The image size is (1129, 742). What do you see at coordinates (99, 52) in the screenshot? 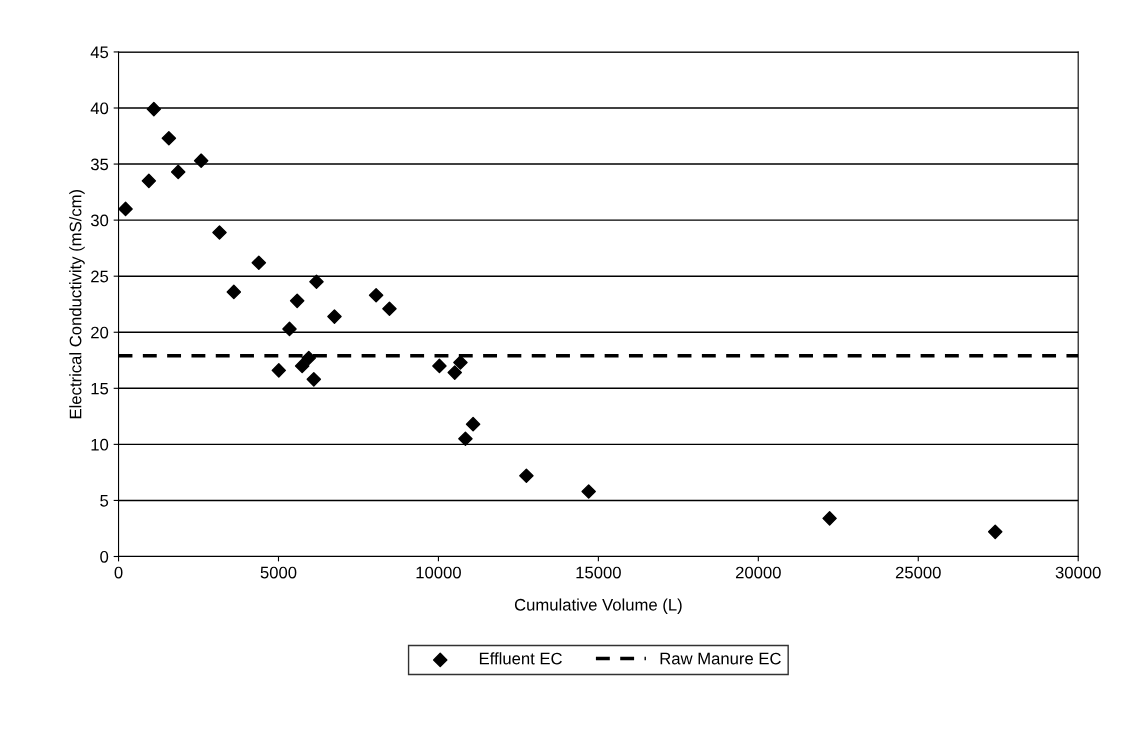
I see `y-tick-label: 45` at bounding box center [99, 52].